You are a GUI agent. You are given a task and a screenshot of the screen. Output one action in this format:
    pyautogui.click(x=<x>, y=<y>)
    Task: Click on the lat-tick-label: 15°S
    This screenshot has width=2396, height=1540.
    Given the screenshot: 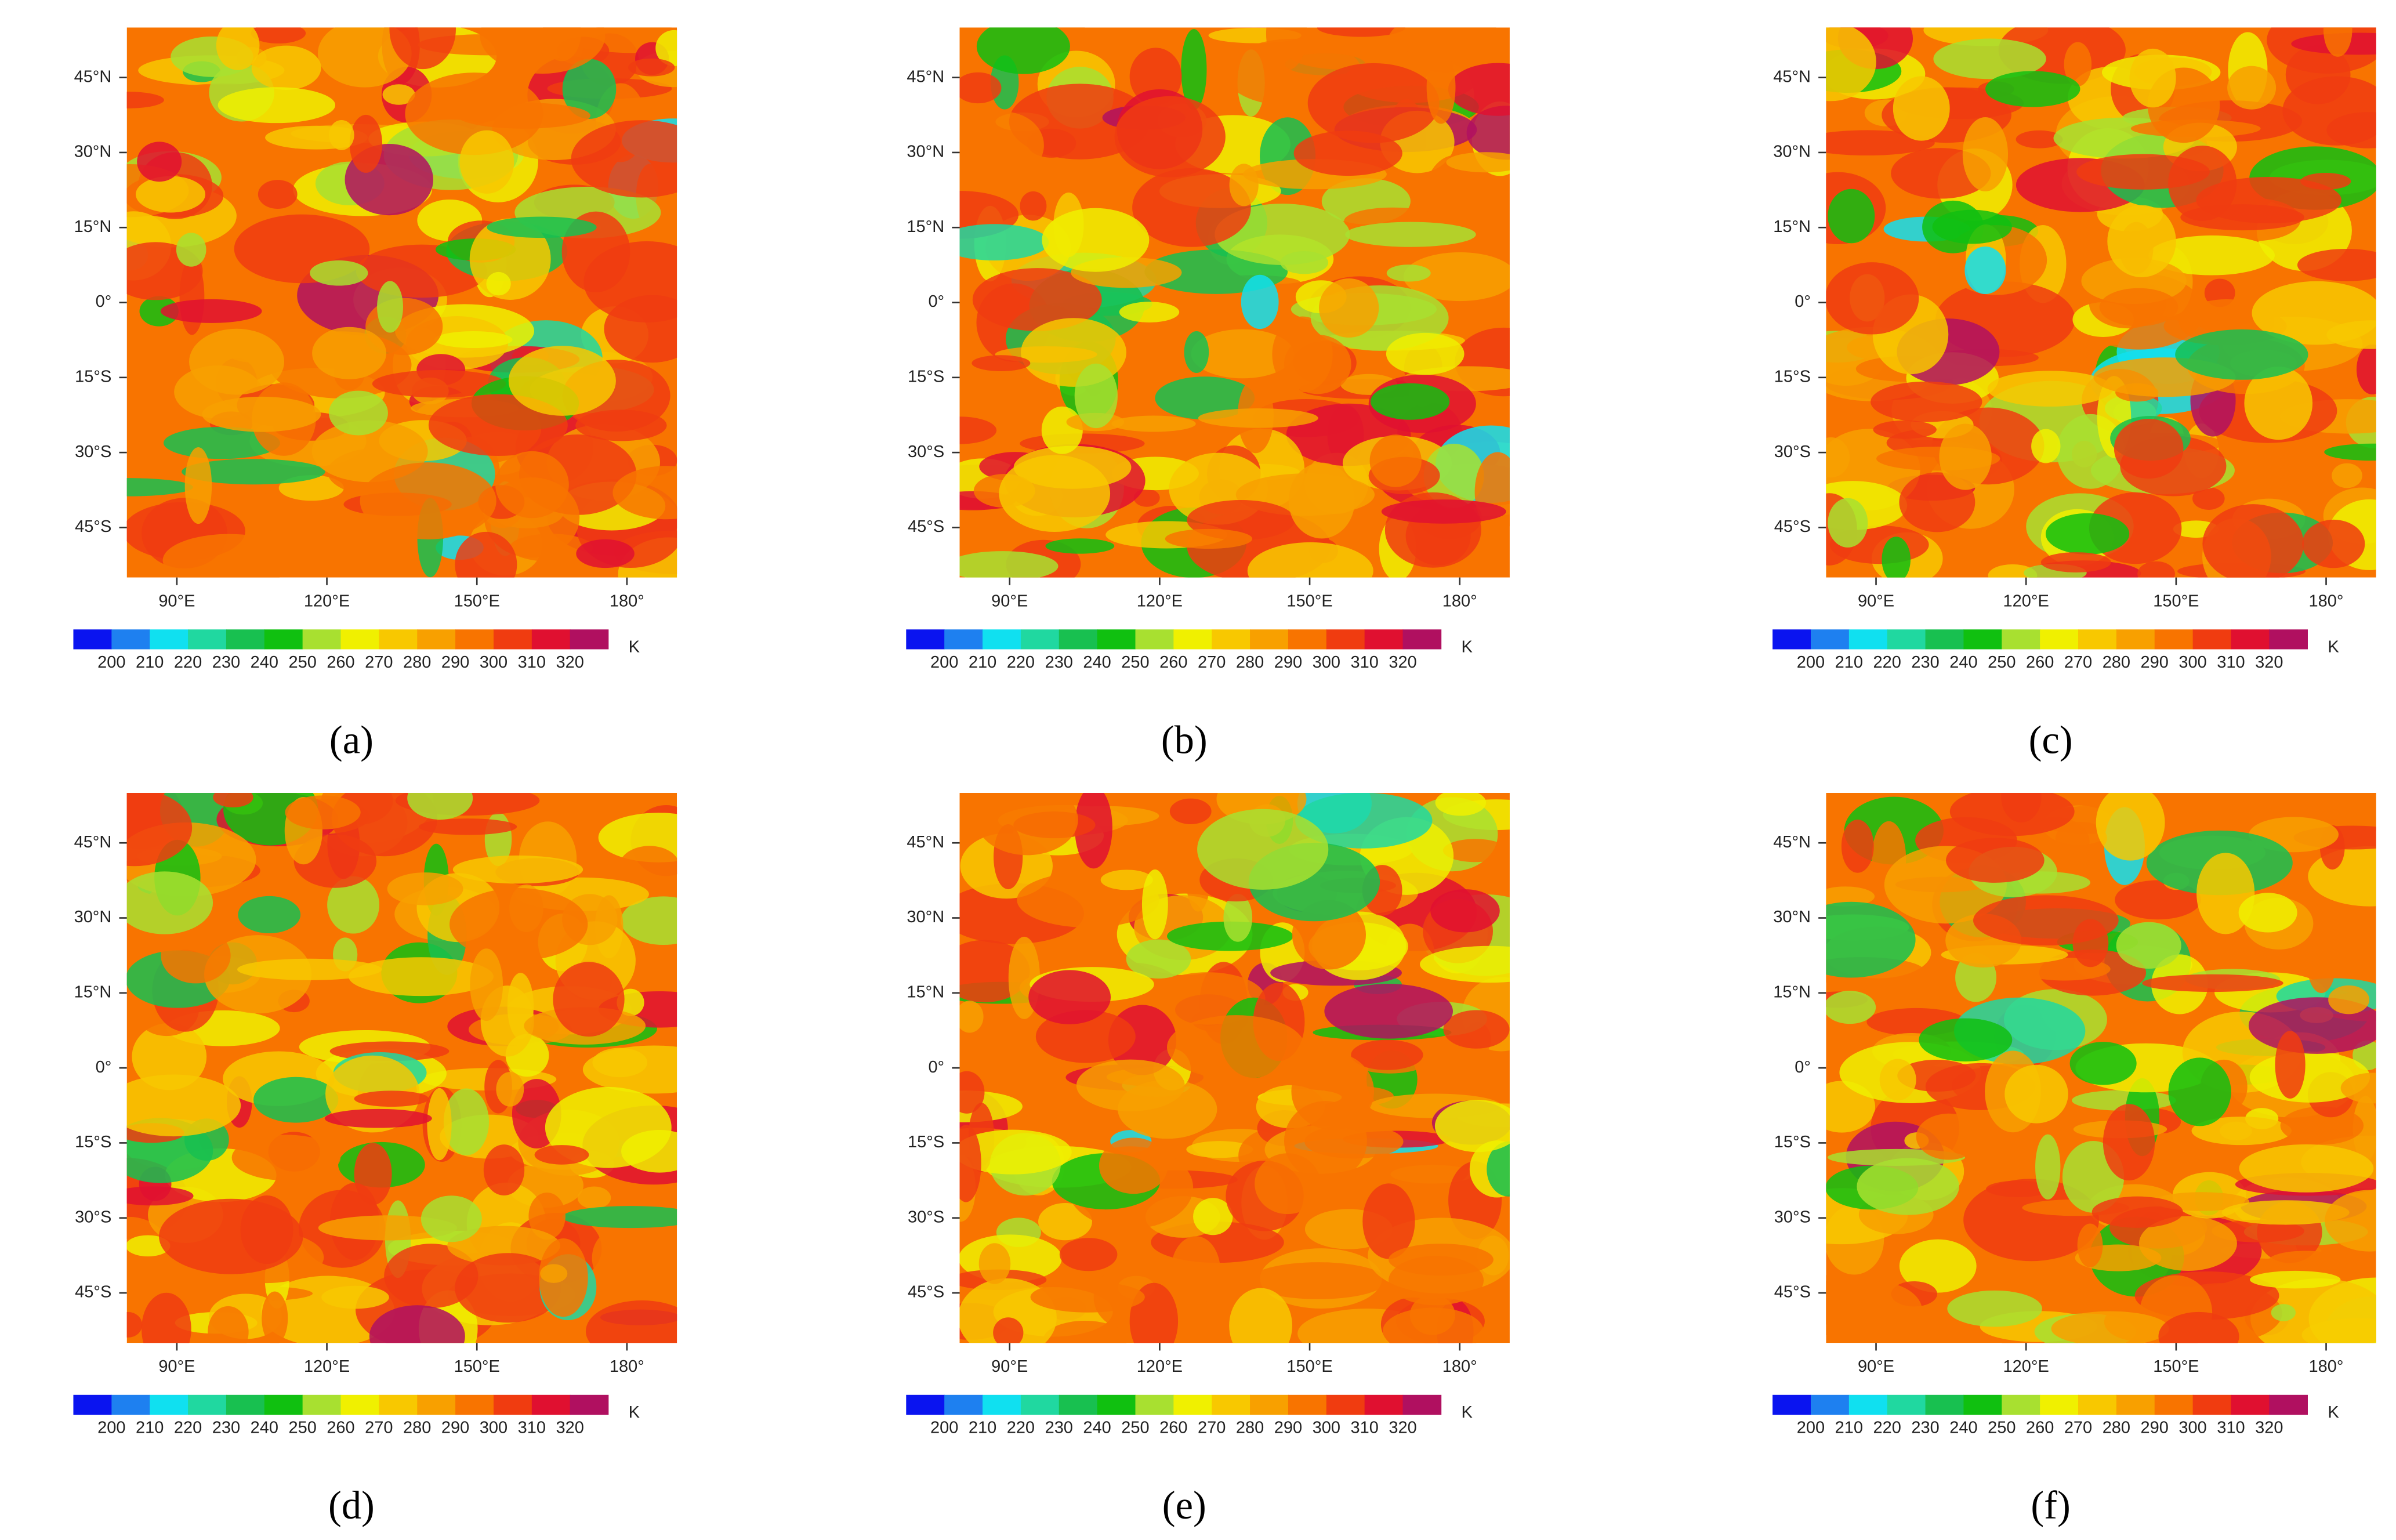 What is the action you would take?
    pyautogui.click(x=926, y=1142)
    